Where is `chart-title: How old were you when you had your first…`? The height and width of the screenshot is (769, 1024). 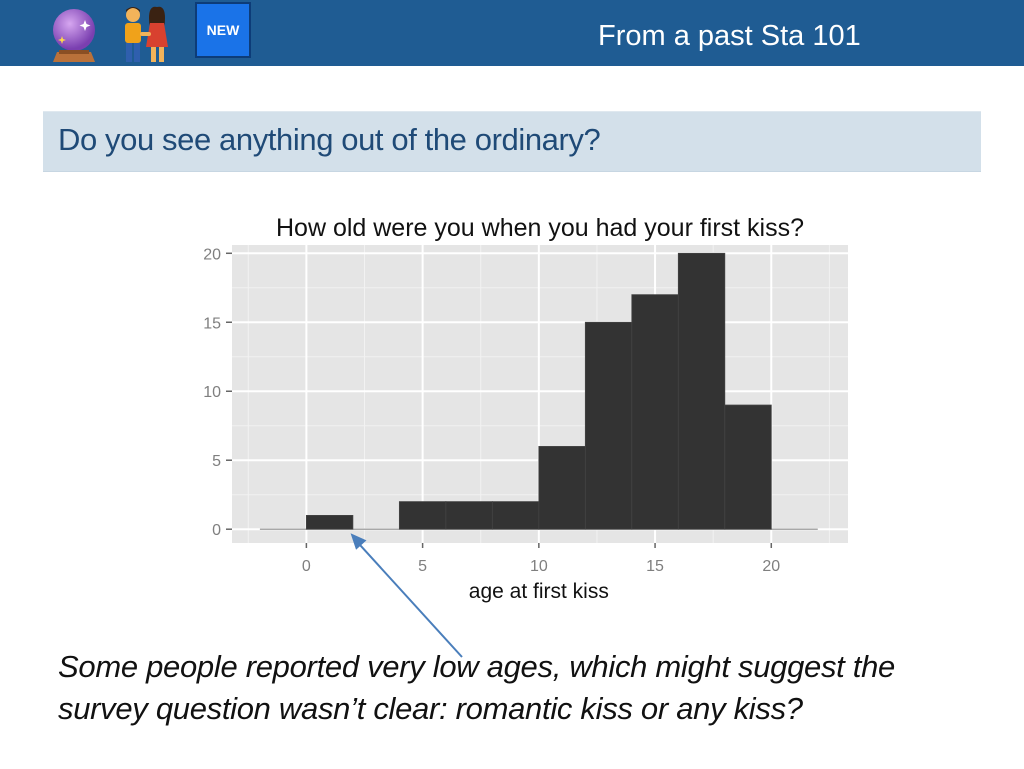 chart-title: How old were you when you had your first… is located at coordinates (540, 228).